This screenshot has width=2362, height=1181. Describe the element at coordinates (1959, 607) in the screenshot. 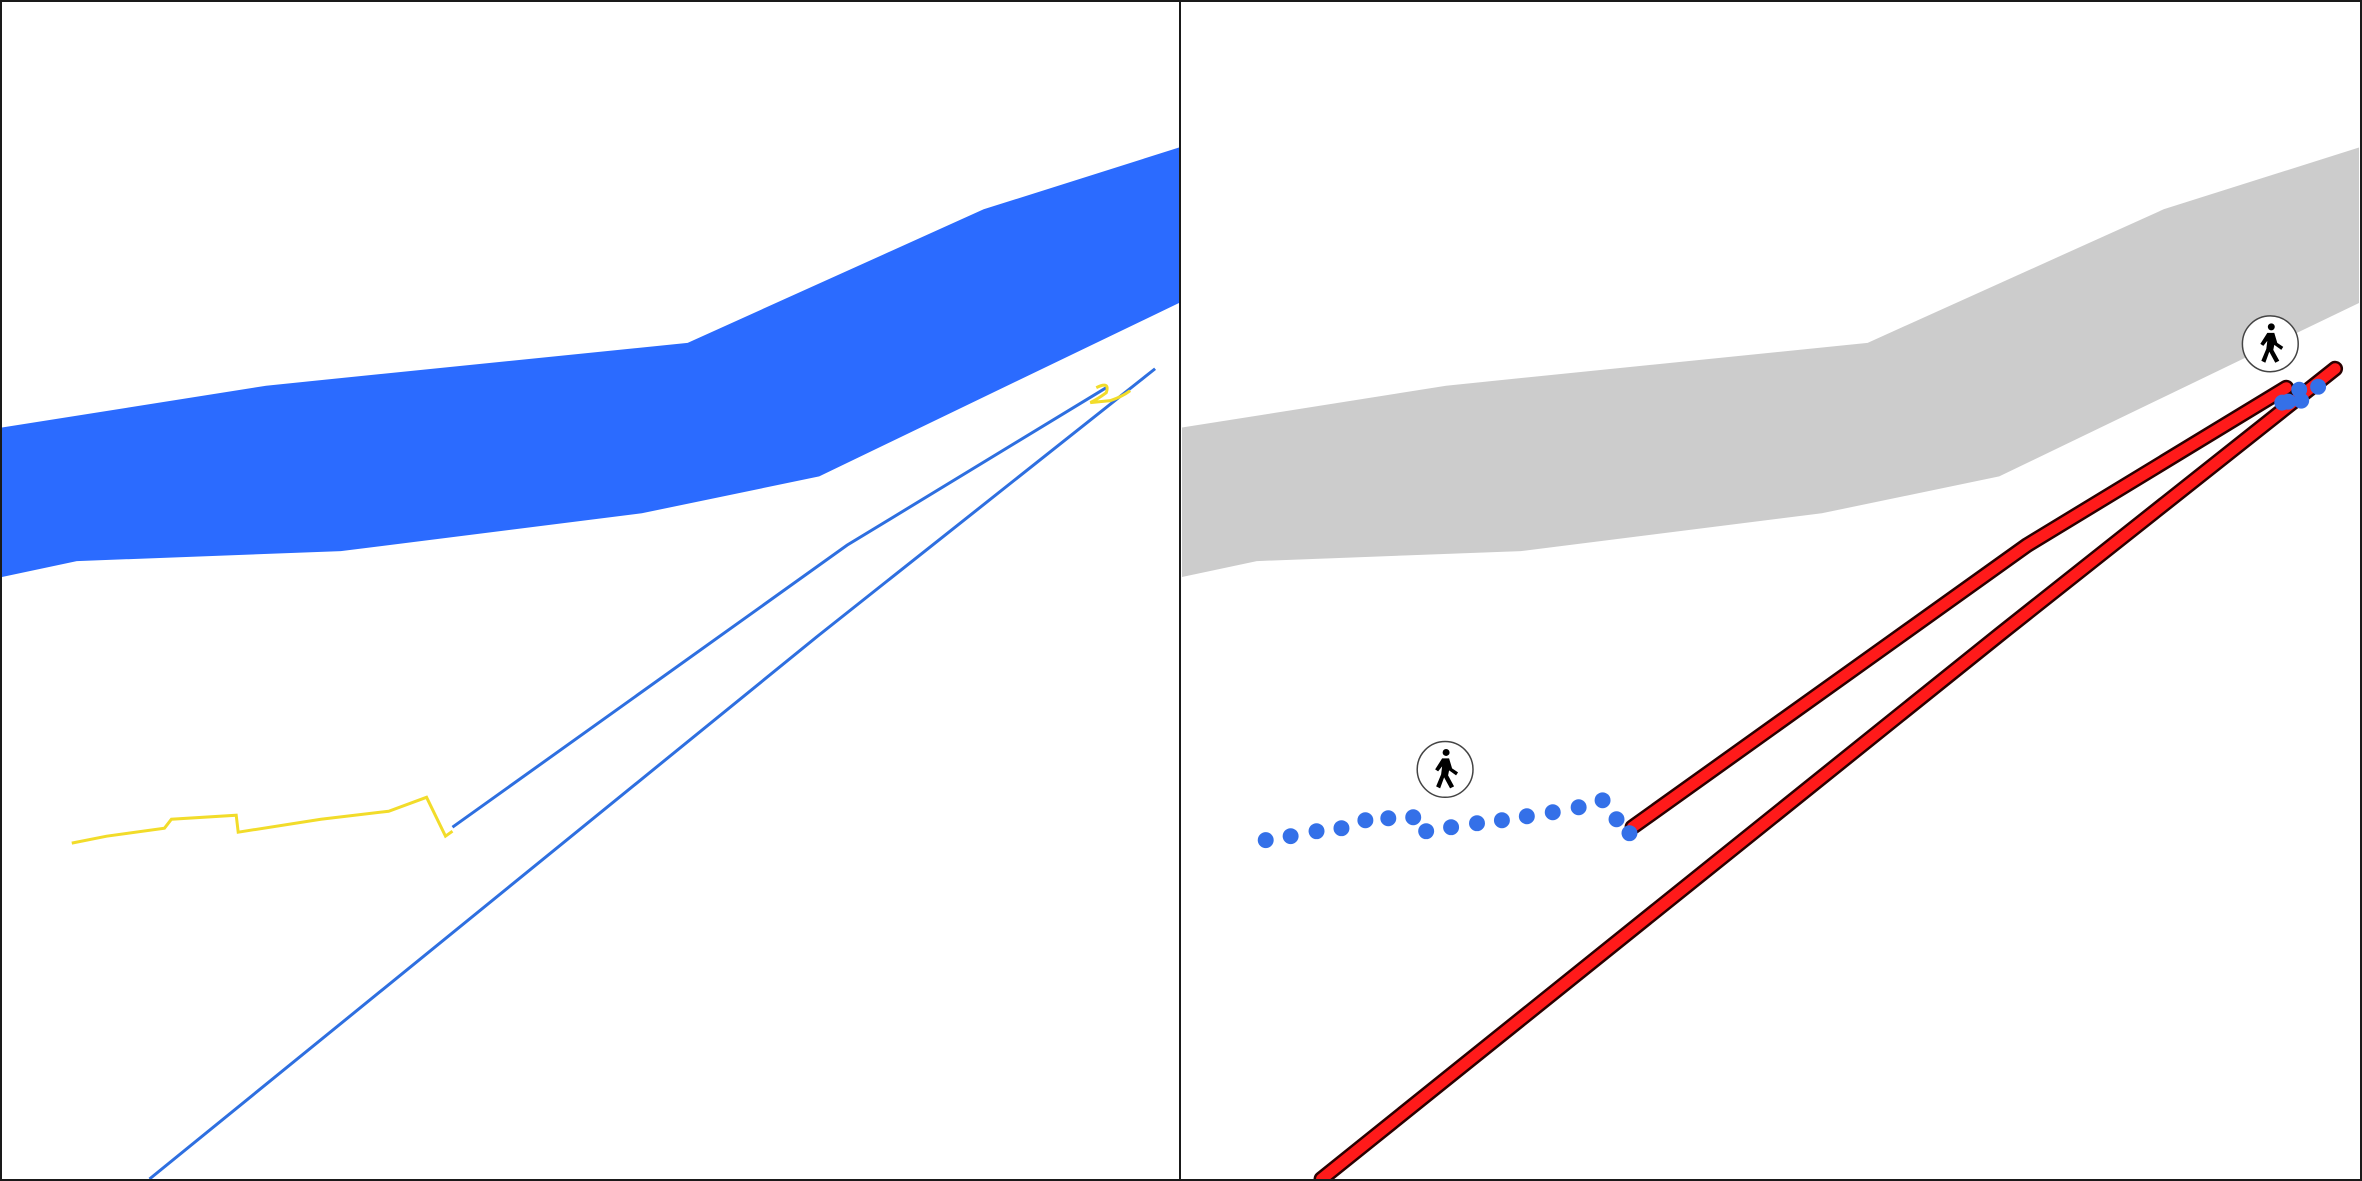

I see `highlighted-route-a` at that location.